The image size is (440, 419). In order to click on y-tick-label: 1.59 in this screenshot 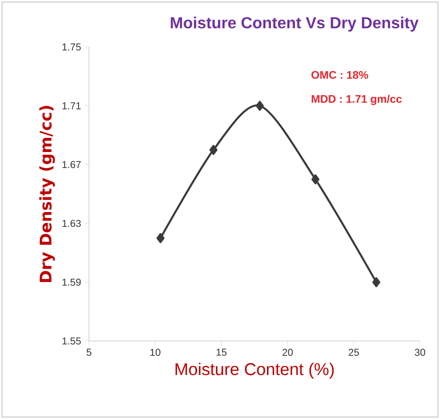, I will do `click(71, 282)`.